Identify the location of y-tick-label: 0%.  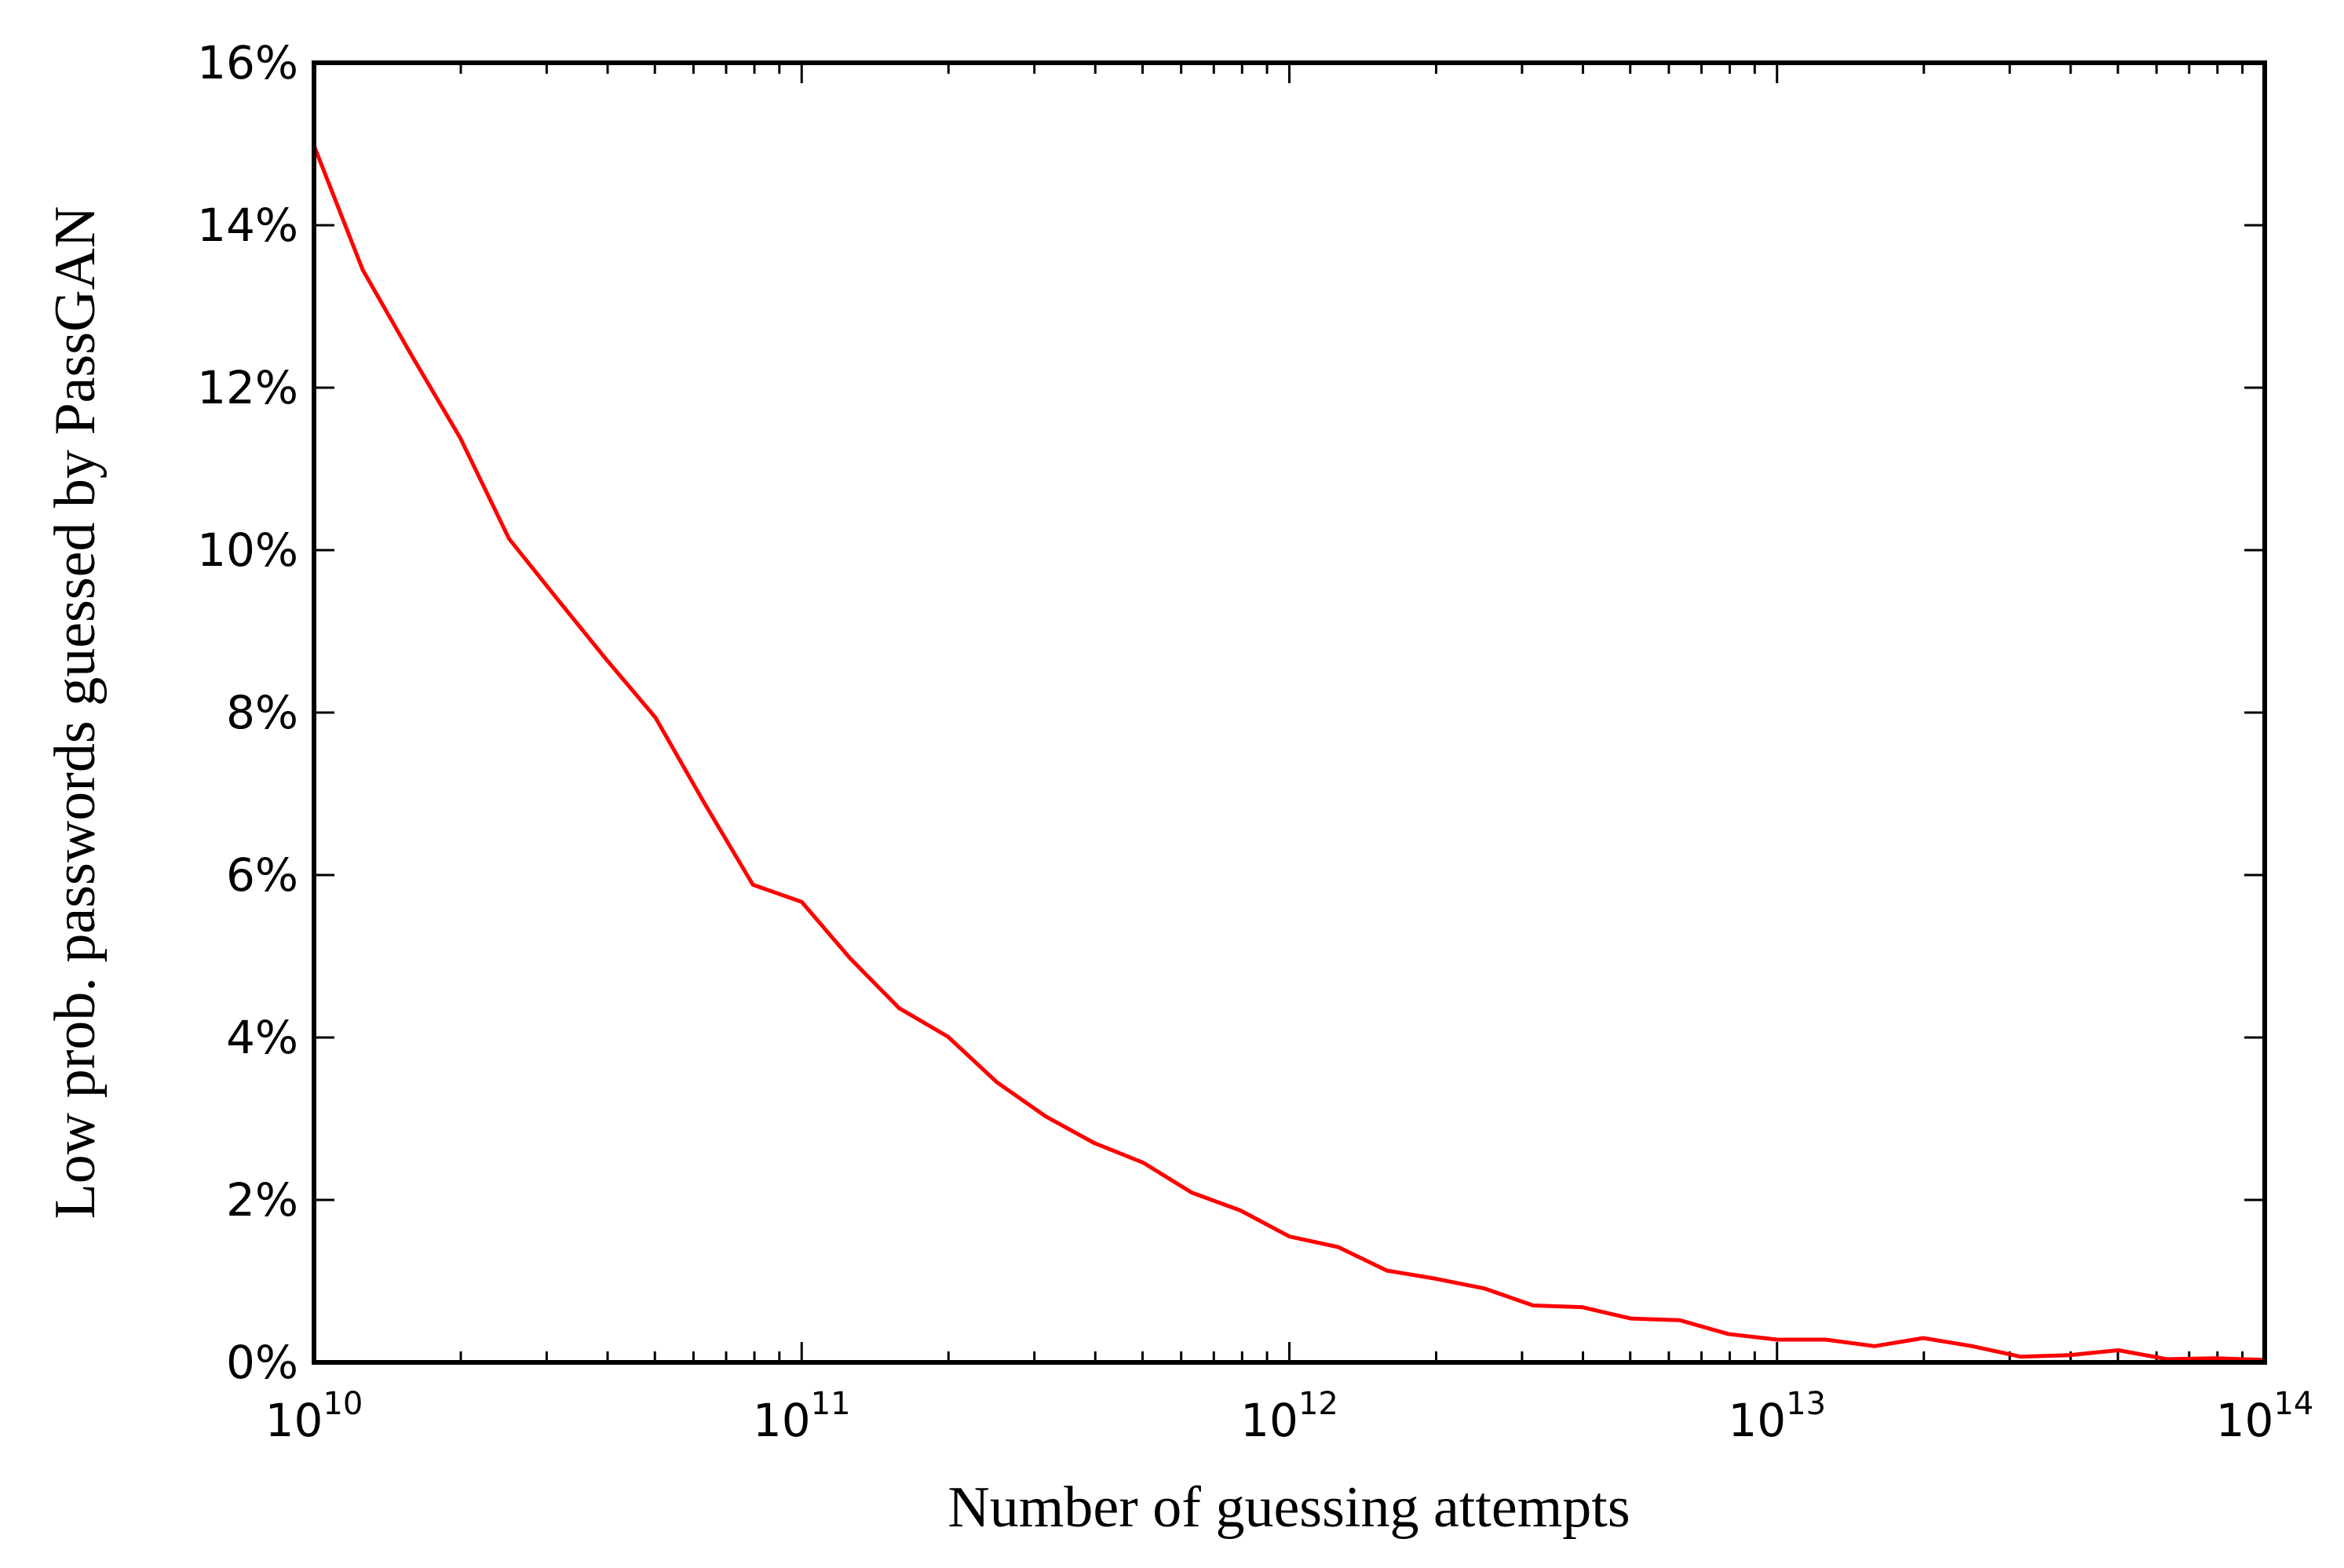
(262, 1362).